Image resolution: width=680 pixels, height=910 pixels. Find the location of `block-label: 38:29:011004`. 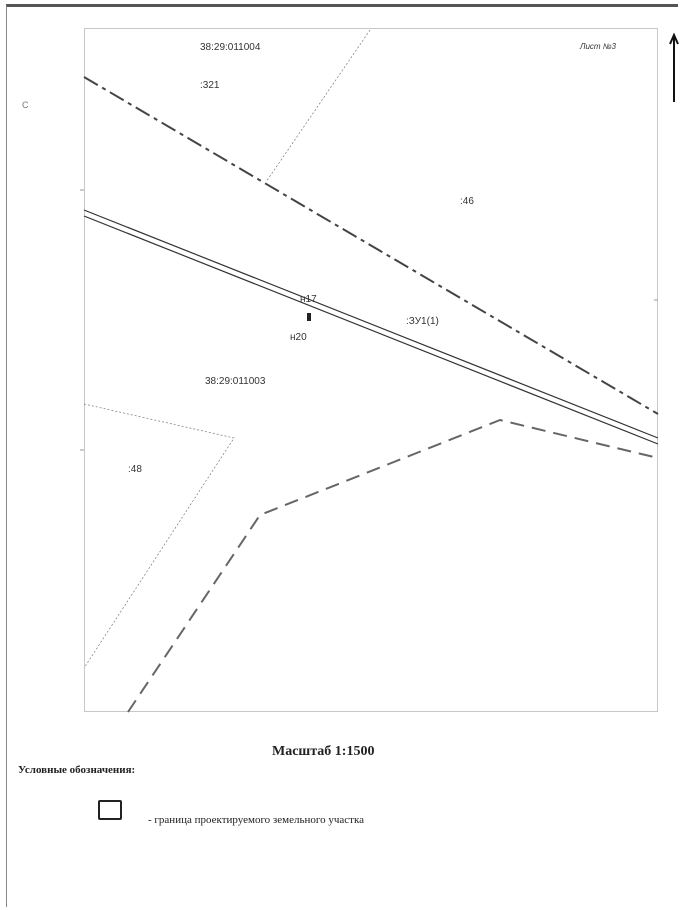

block-label: 38:29:011004 is located at coordinates (230, 47).